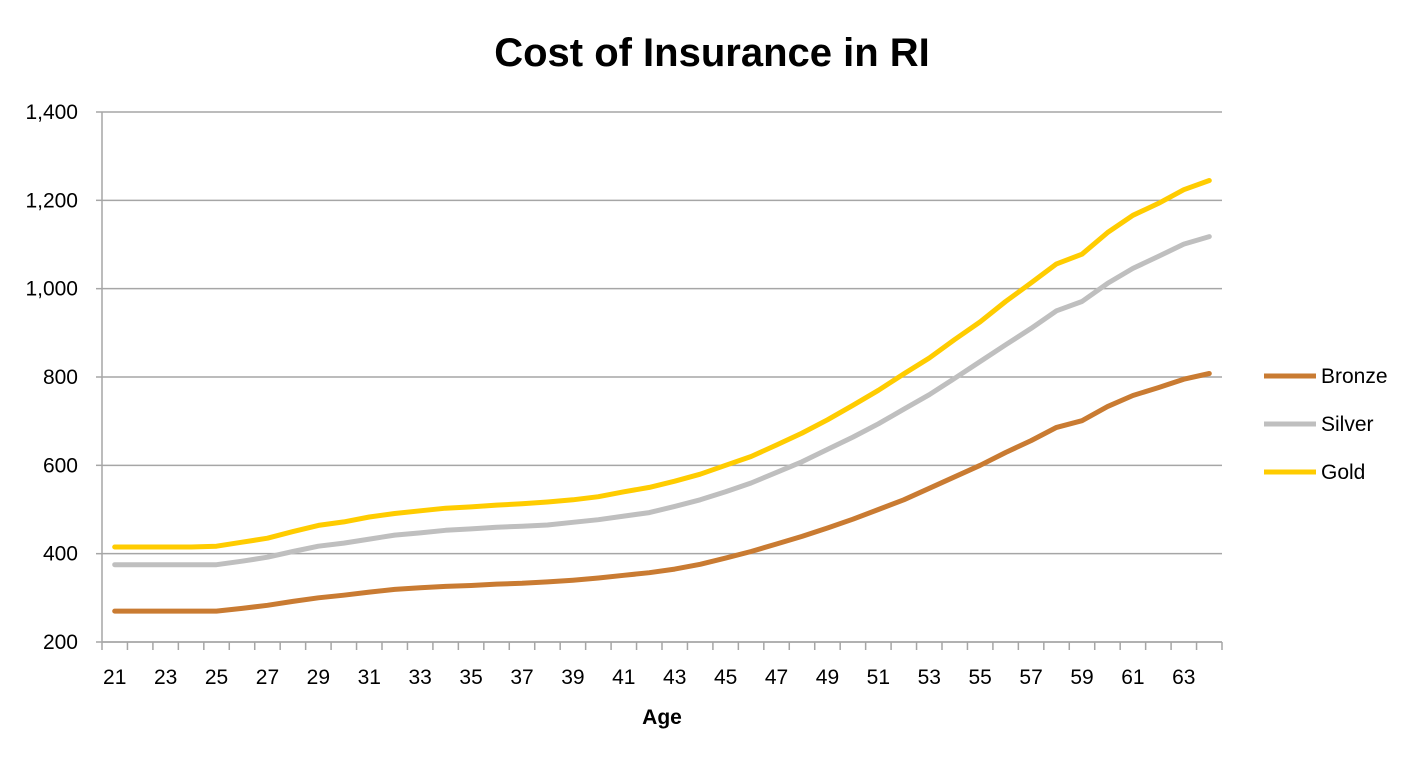 This screenshot has width=1424, height=766. I want to click on y-tick-label-5: 1,200, so click(51, 200).